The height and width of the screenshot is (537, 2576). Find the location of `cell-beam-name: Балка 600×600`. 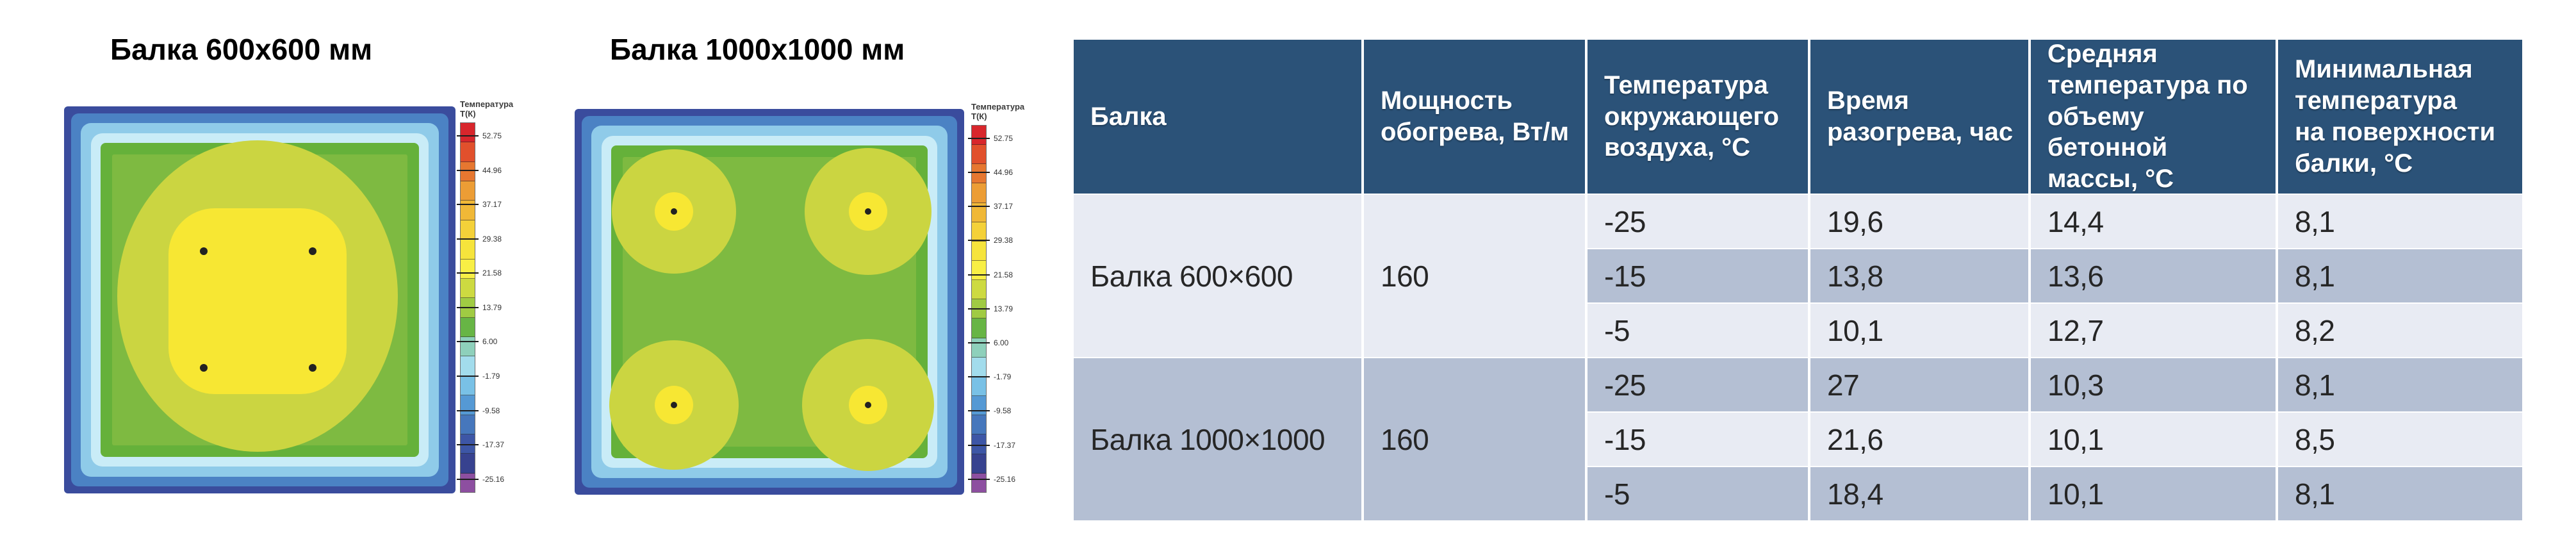

cell-beam-name: Балка 600×600 is located at coordinates (1217, 276).